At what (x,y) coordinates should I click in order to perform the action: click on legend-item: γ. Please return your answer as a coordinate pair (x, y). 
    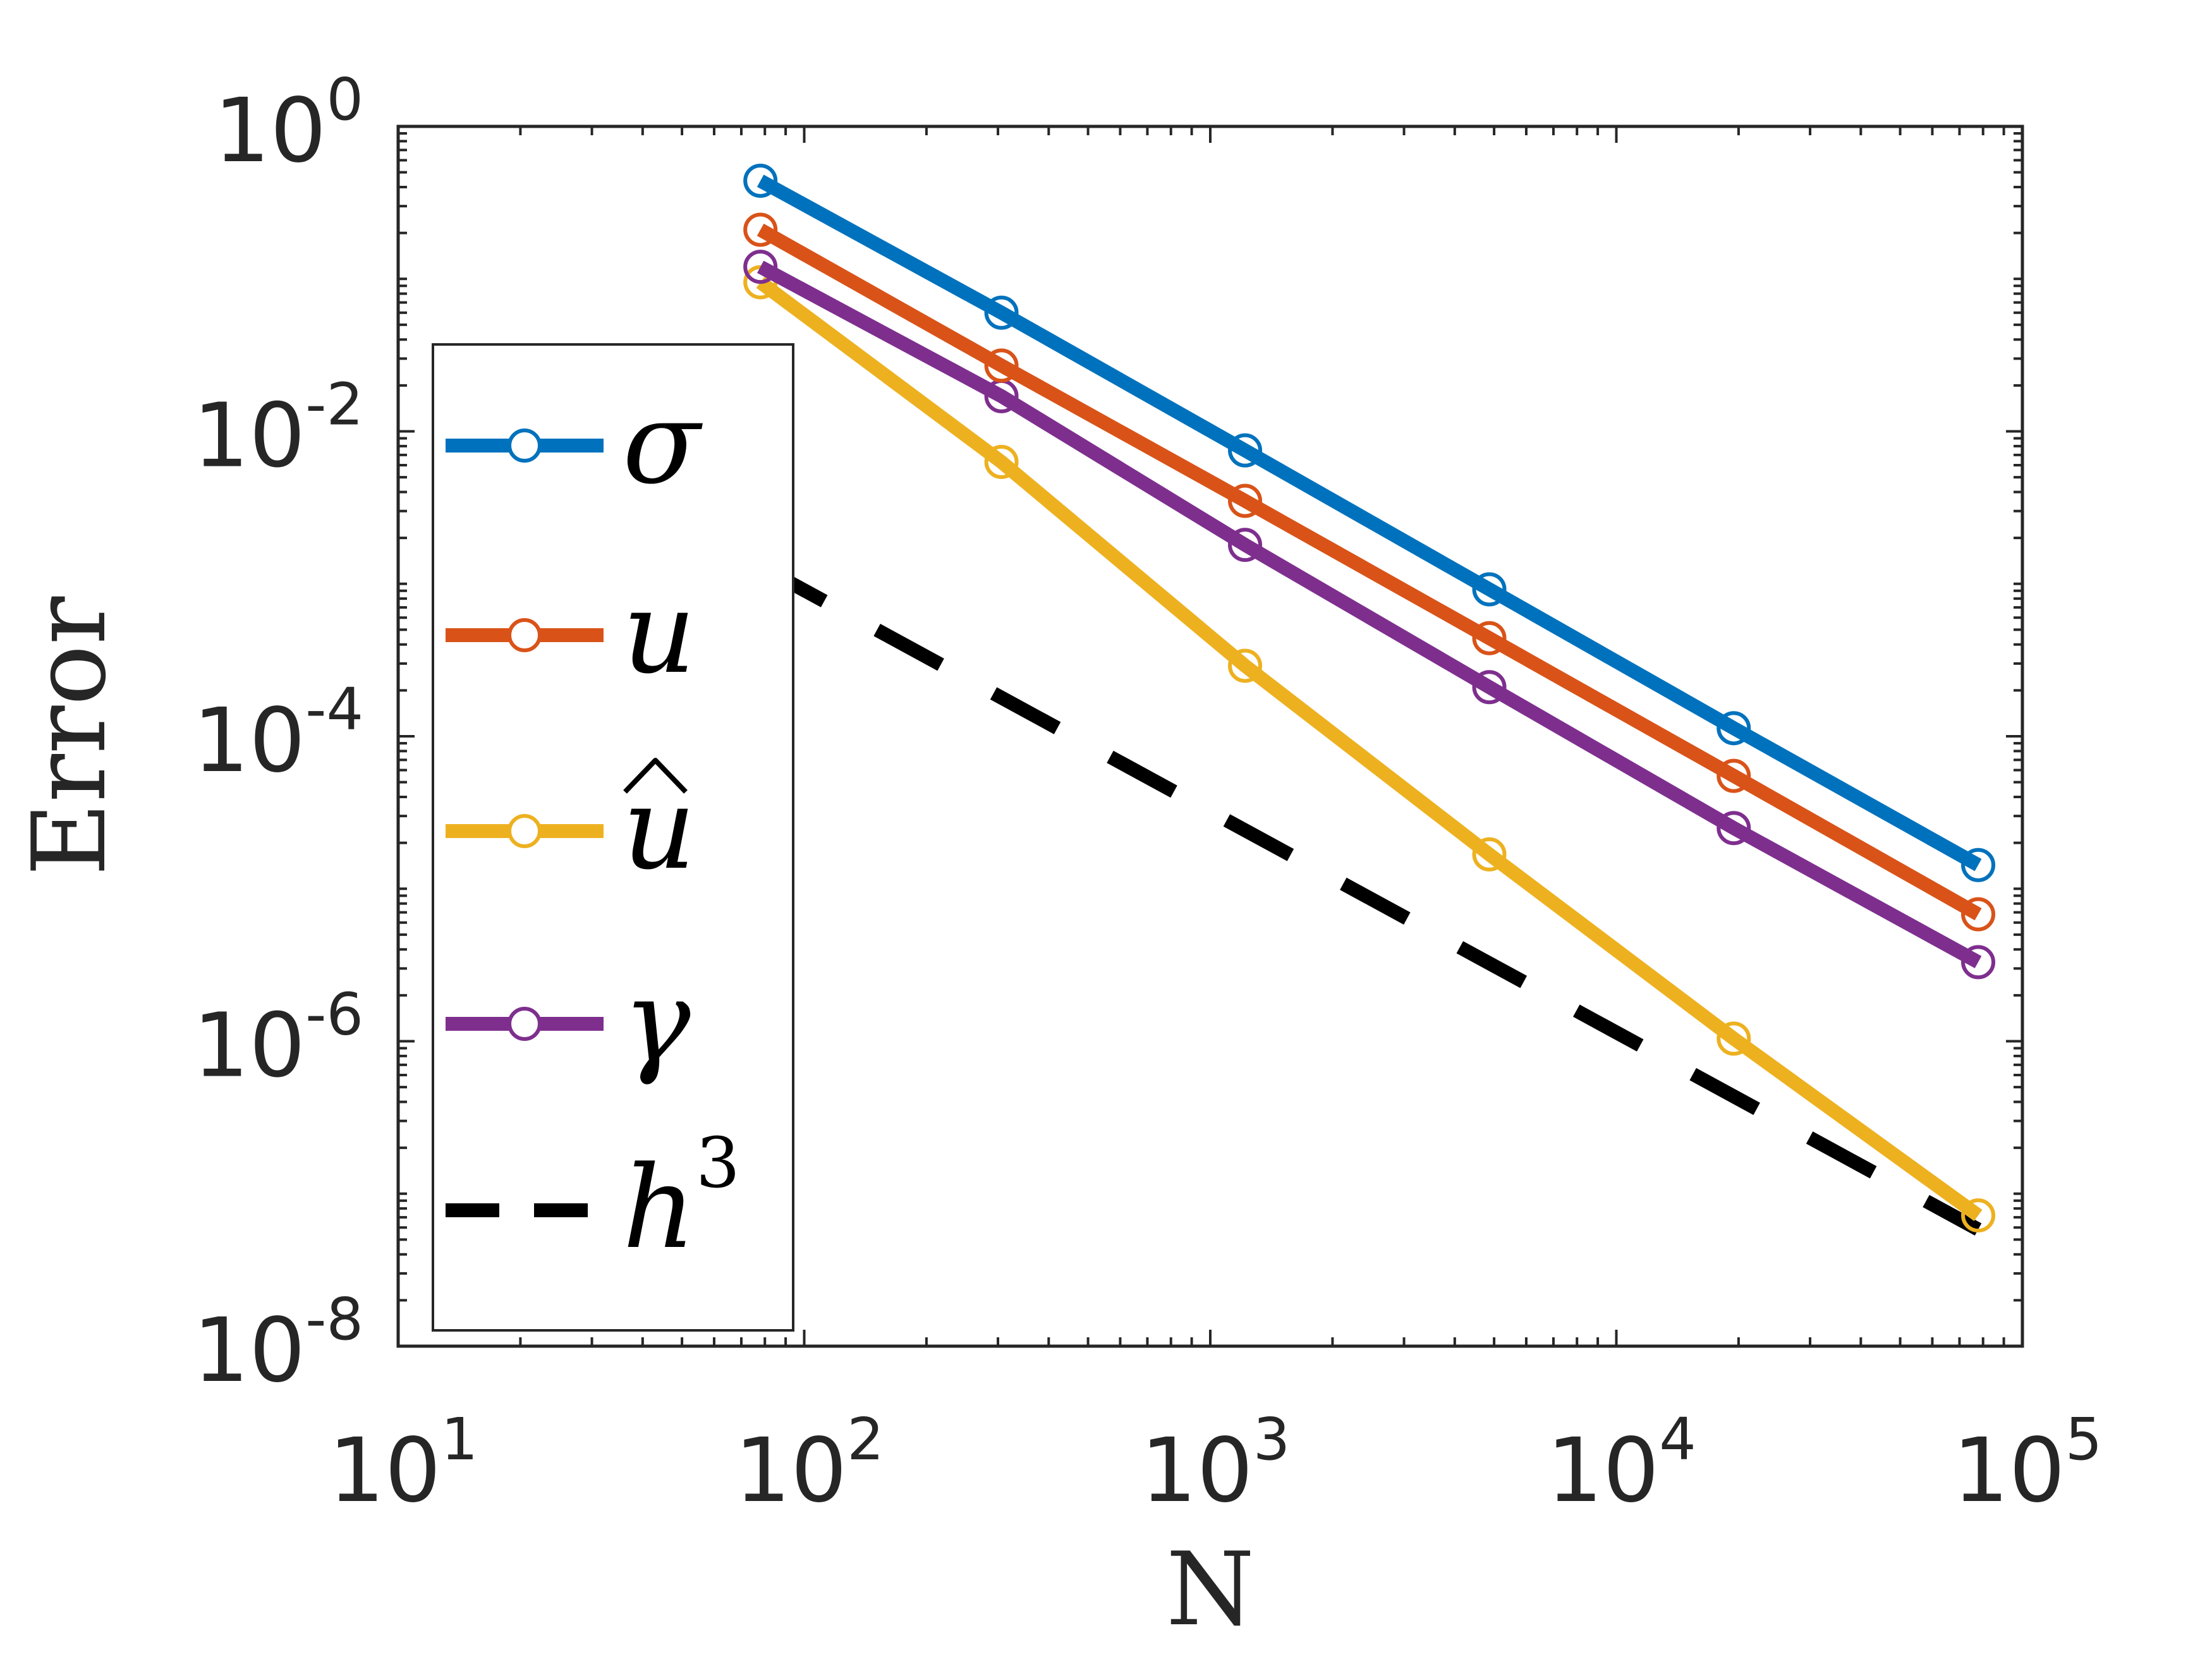
    Looking at the image, I should click on (568, 1022).